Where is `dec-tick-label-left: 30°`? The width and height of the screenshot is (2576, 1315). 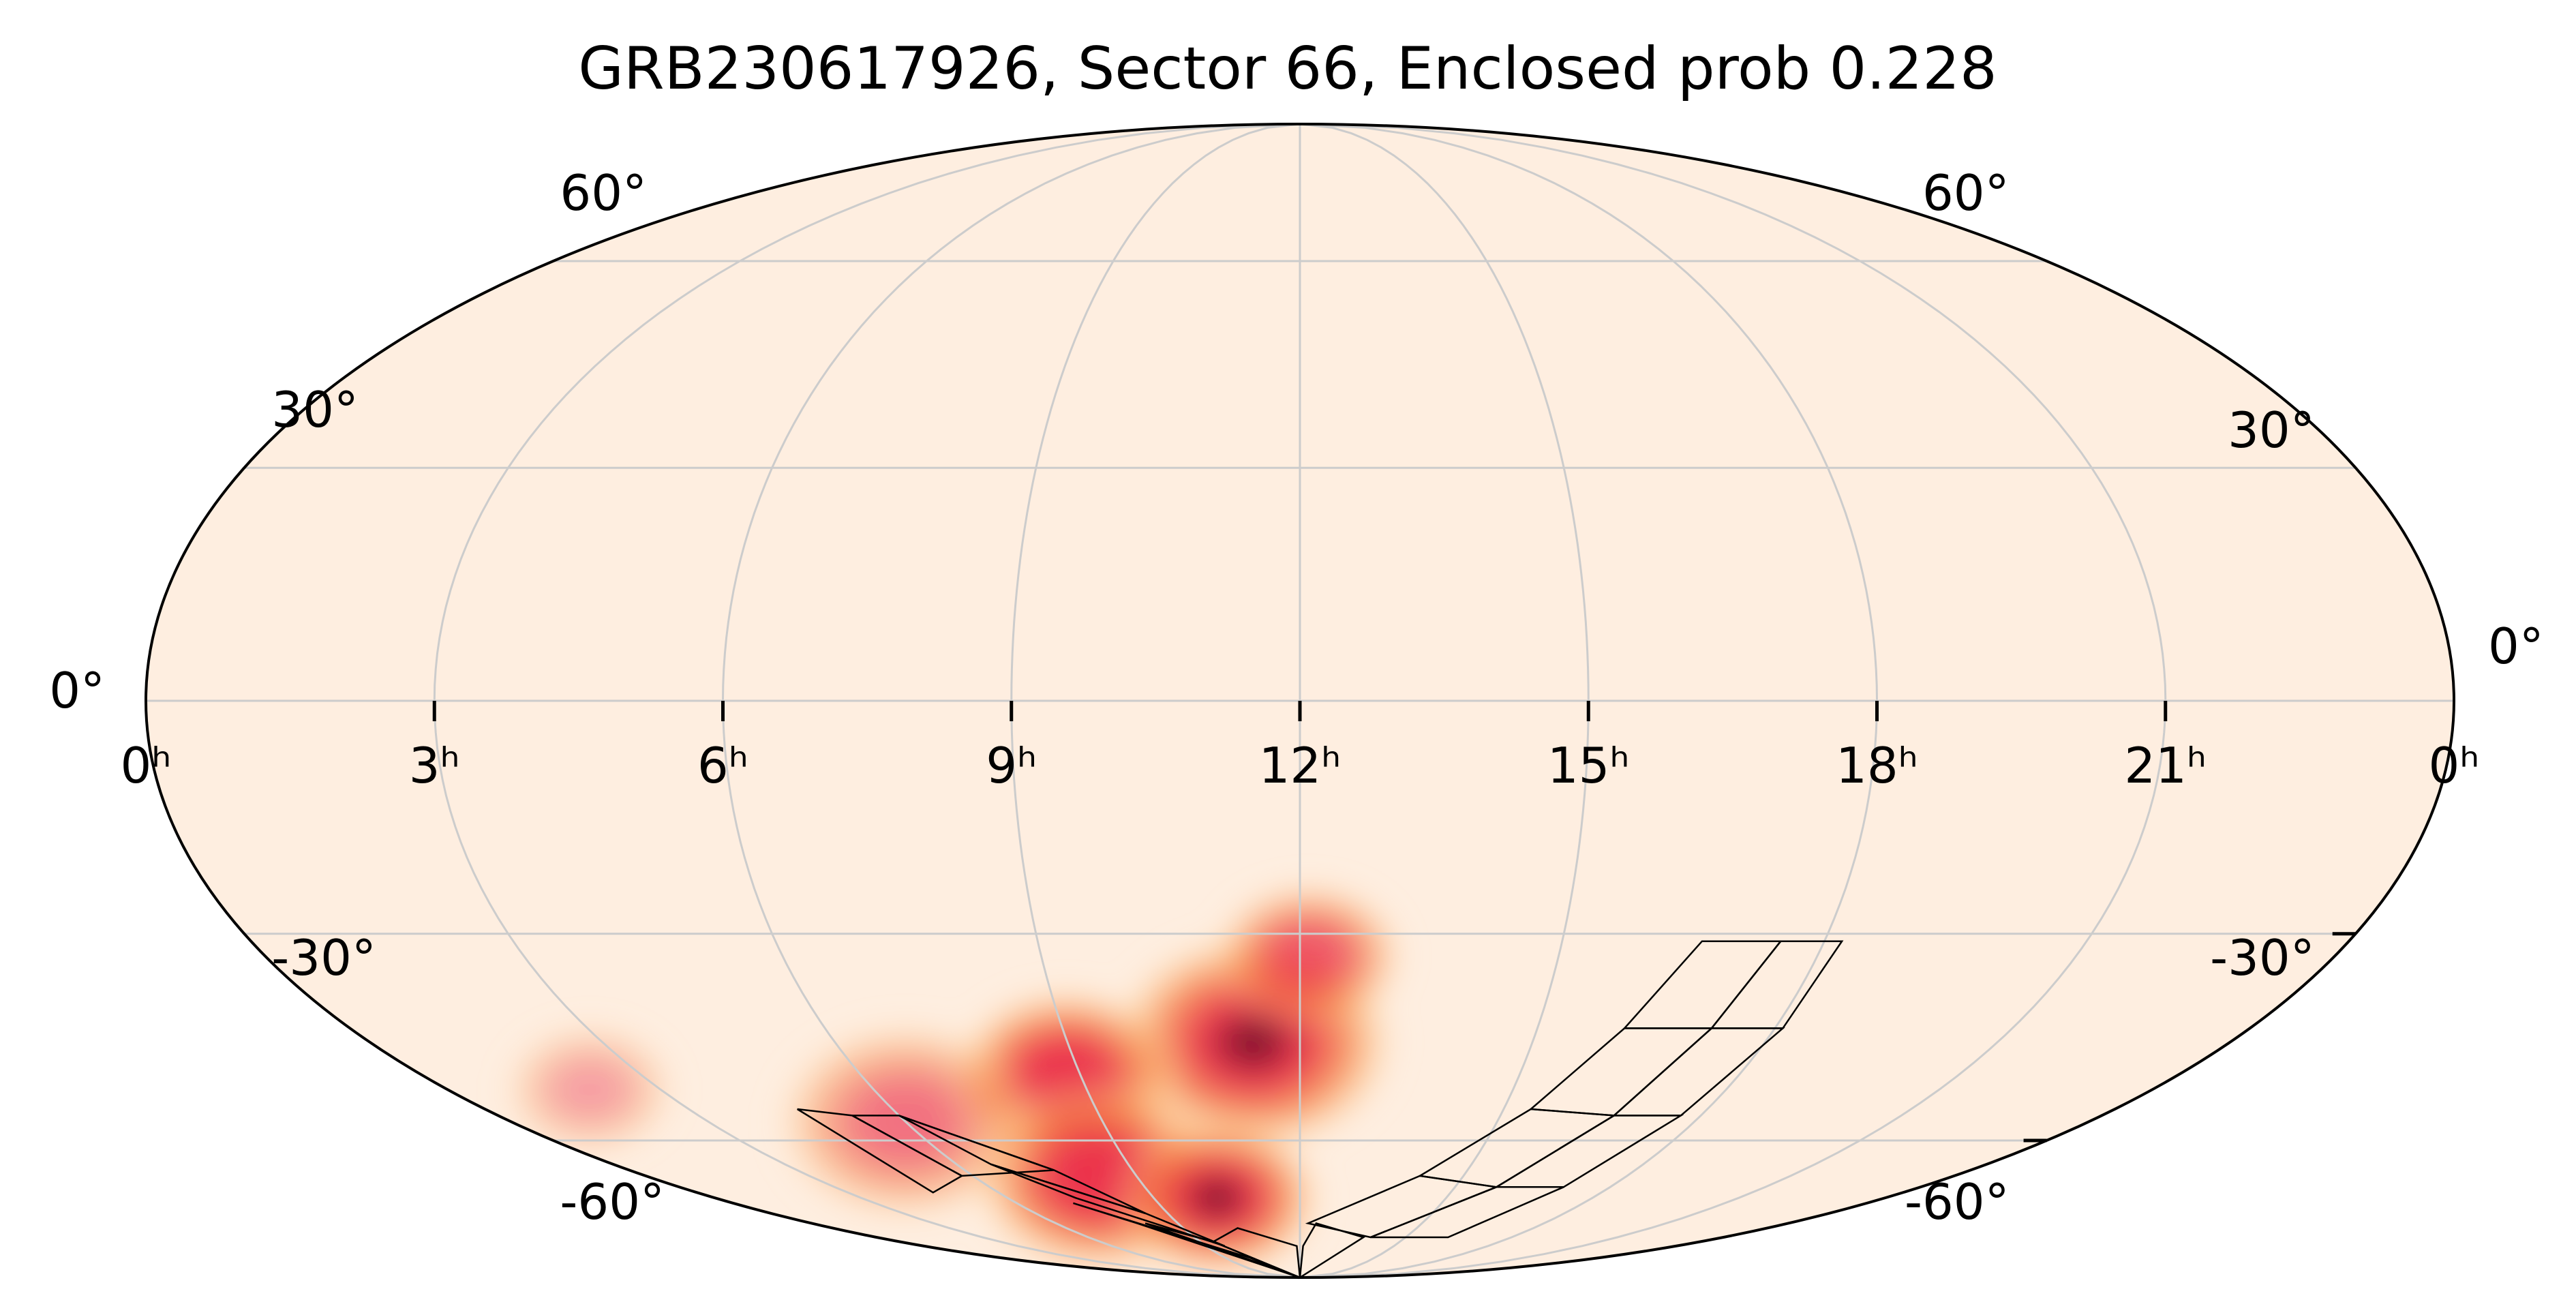 dec-tick-label-left: 30° is located at coordinates (2271, 430).